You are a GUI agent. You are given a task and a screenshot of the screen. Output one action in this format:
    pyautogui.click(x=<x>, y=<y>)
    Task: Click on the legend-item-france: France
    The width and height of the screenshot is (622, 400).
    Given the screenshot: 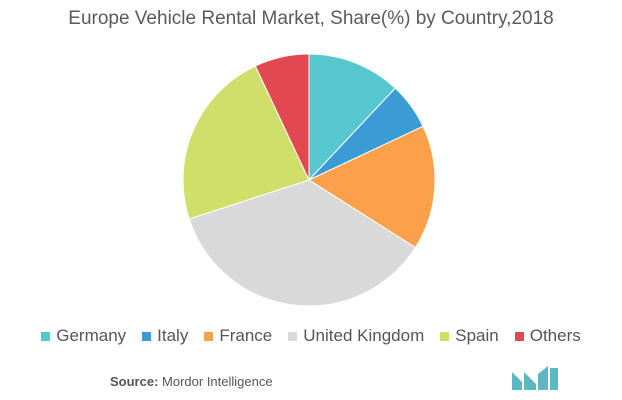 What is the action you would take?
    pyautogui.click(x=238, y=336)
    